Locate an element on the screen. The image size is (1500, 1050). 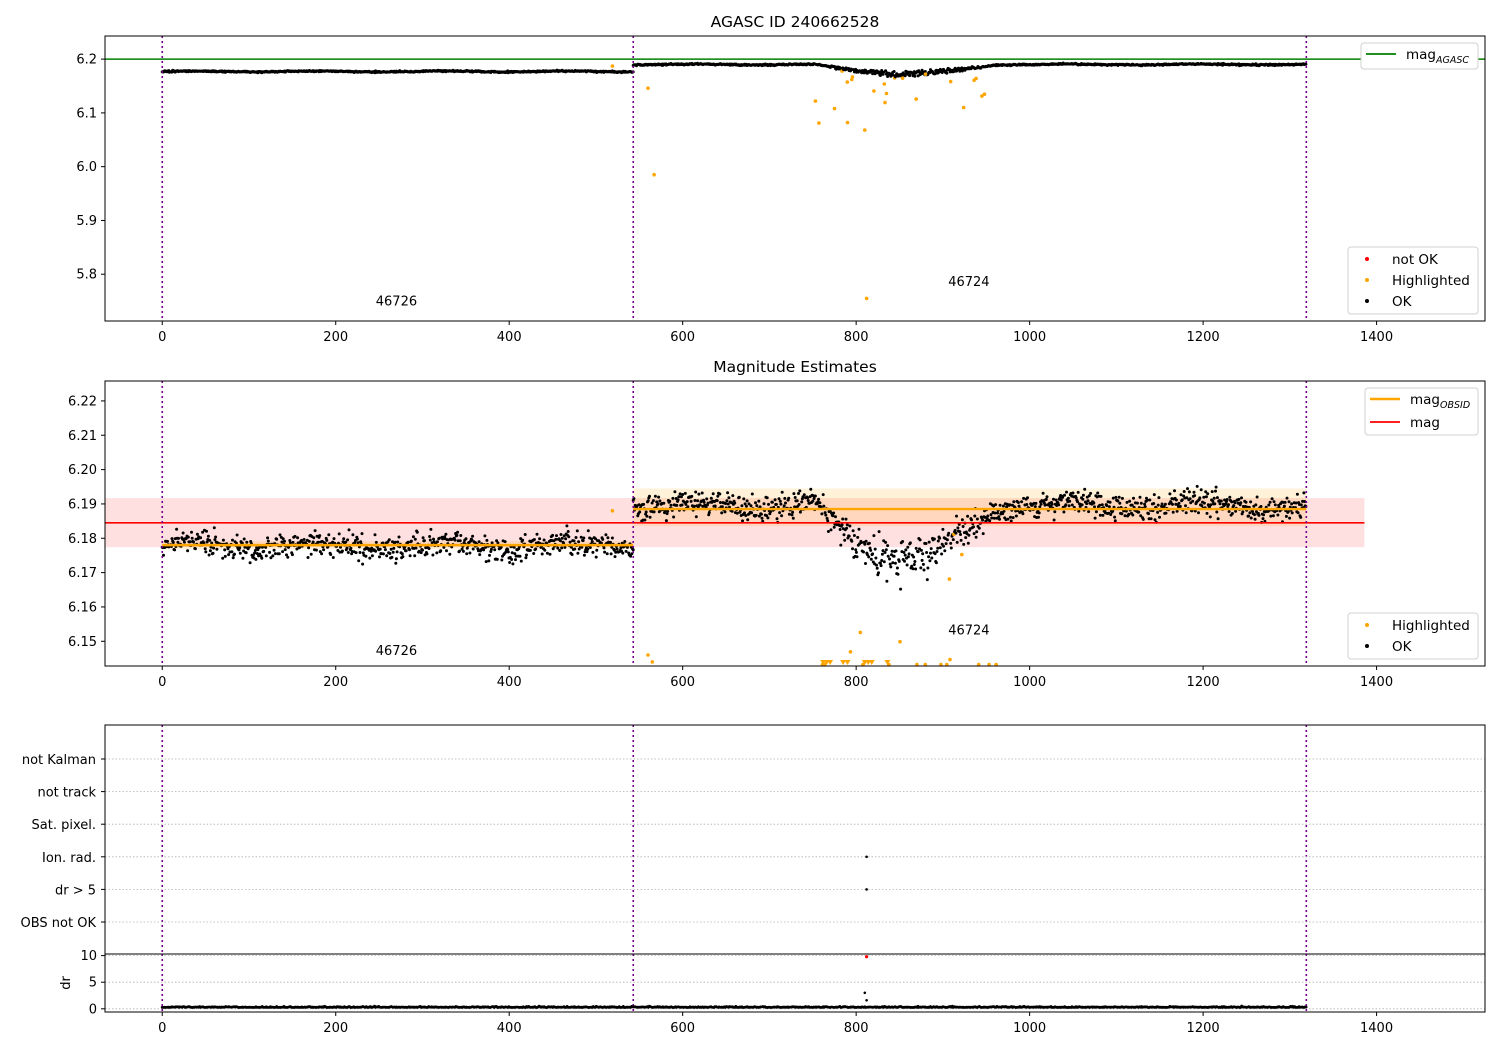
x-tick-label: 200 is located at coordinates (335, 682).